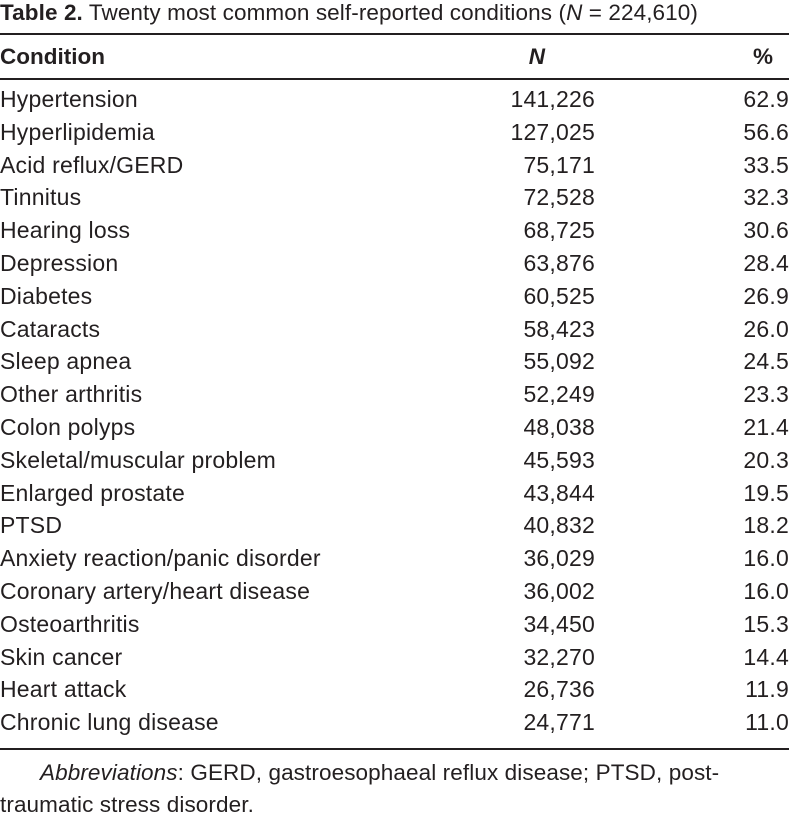 The width and height of the screenshot is (789, 821). I want to click on table-row: Heart attack 26,736 11.9, so click(394, 689).